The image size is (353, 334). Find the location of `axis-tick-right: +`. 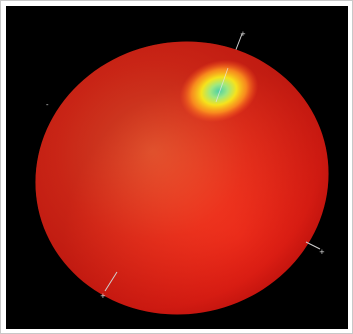

axis-tick-right: + is located at coordinates (322, 252).